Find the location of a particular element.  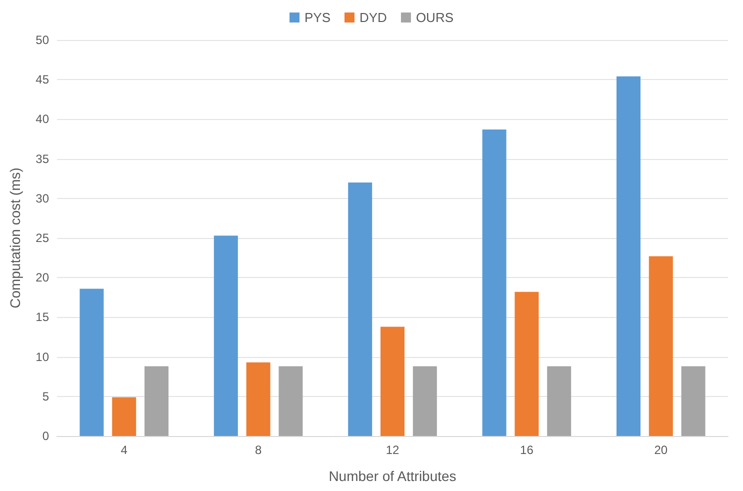

y-tick-label: 15 is located at coordinates (43, 317).